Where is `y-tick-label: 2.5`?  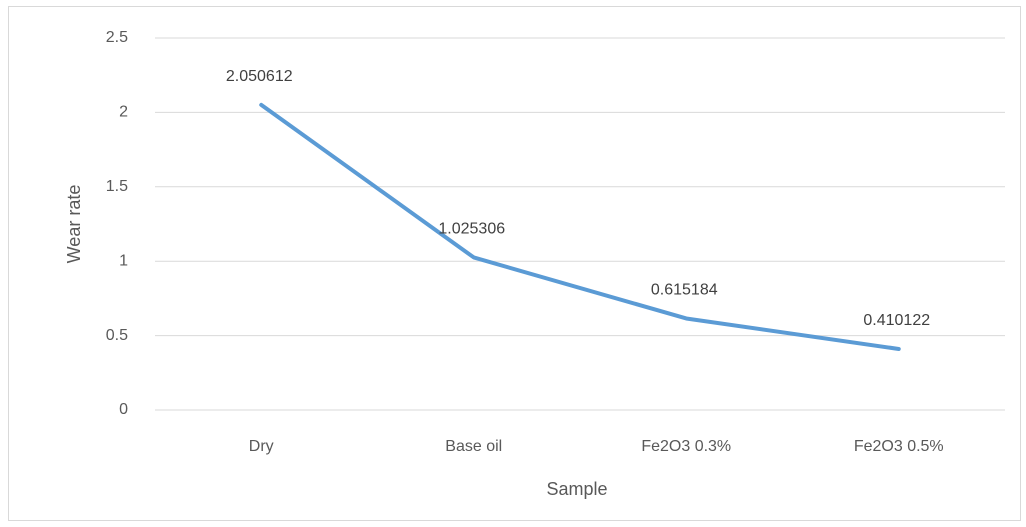 y-tick-label: 2.5 is located at coordinates (117, 37).